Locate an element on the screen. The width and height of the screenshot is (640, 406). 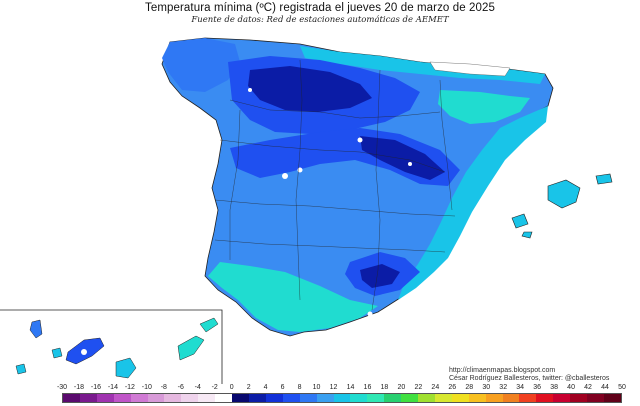
lanzarote-island is located at coordinates (209, 325).